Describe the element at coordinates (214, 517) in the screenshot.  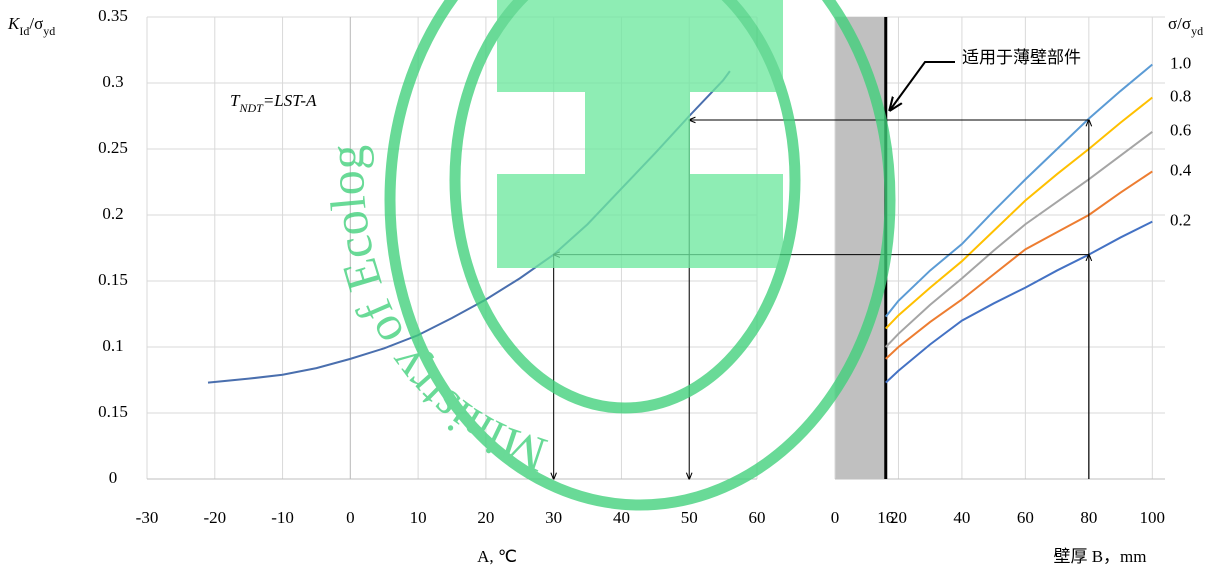
I see `x-tick-label: -20` at that location.